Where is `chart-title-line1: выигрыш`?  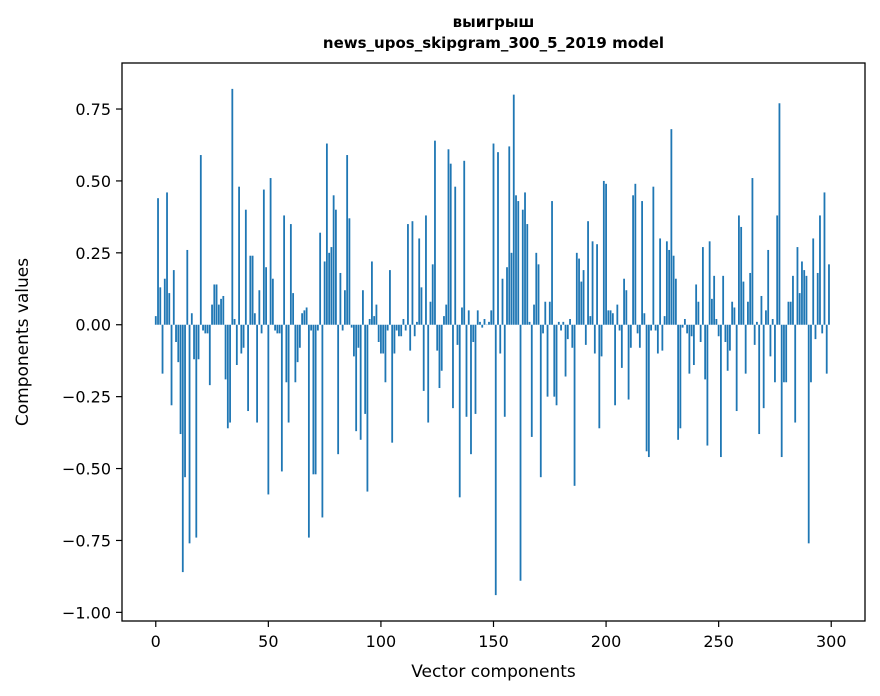
chart-title-line1: выигрыш is located at coordinates (493, 22).